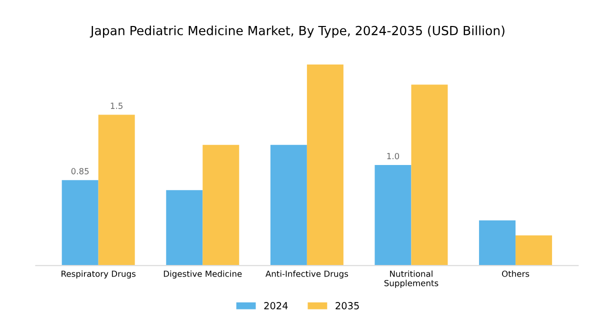  Describe the element at coordinates (347, 306) in the screenshot. I see `legend-label: 2035` at that location.